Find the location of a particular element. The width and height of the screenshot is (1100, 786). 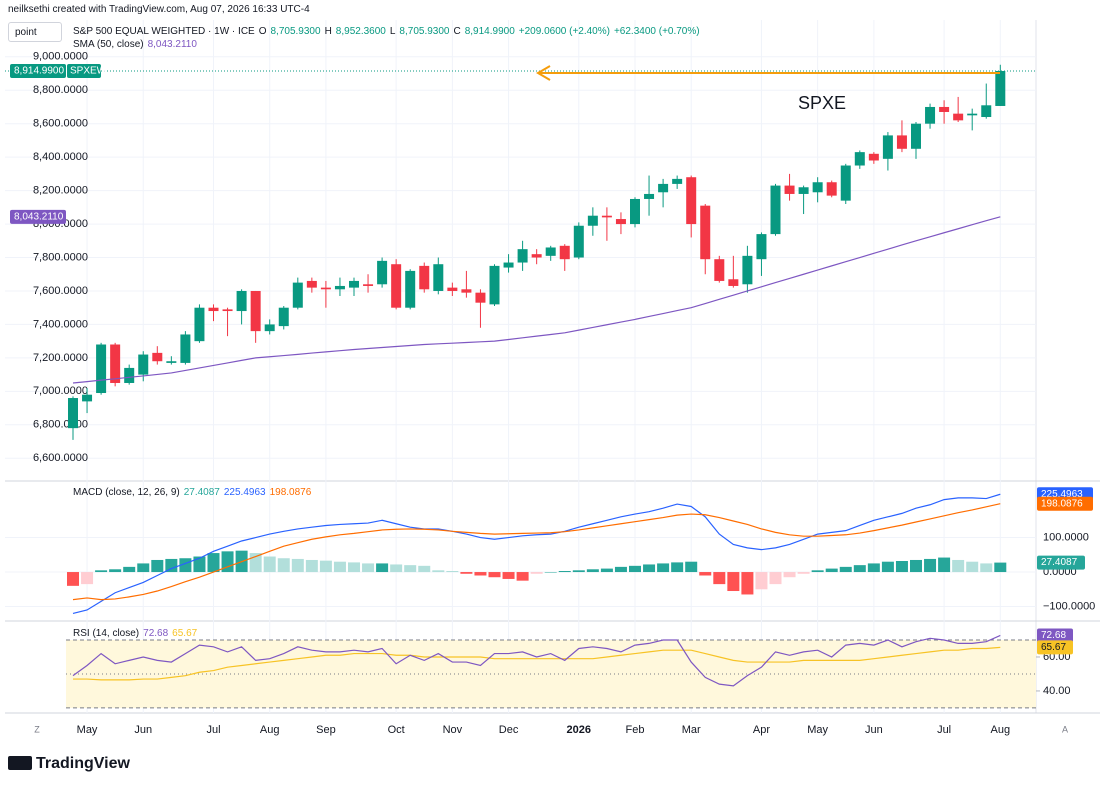

hist-badge is located at coordinates (1061, 562).